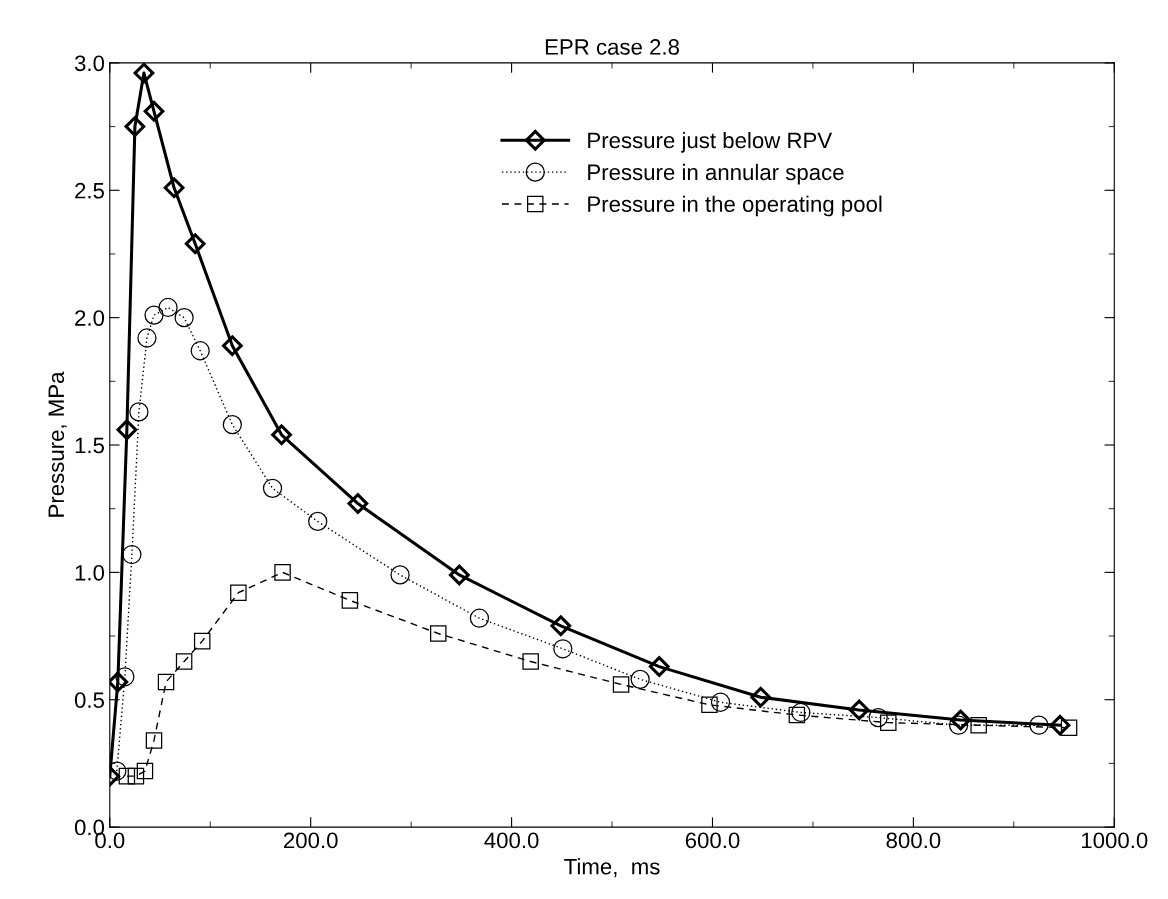 This screenshot has width=1168, height=899. I want to click on legend-label: Pressure in annular space, so click(716, 174).